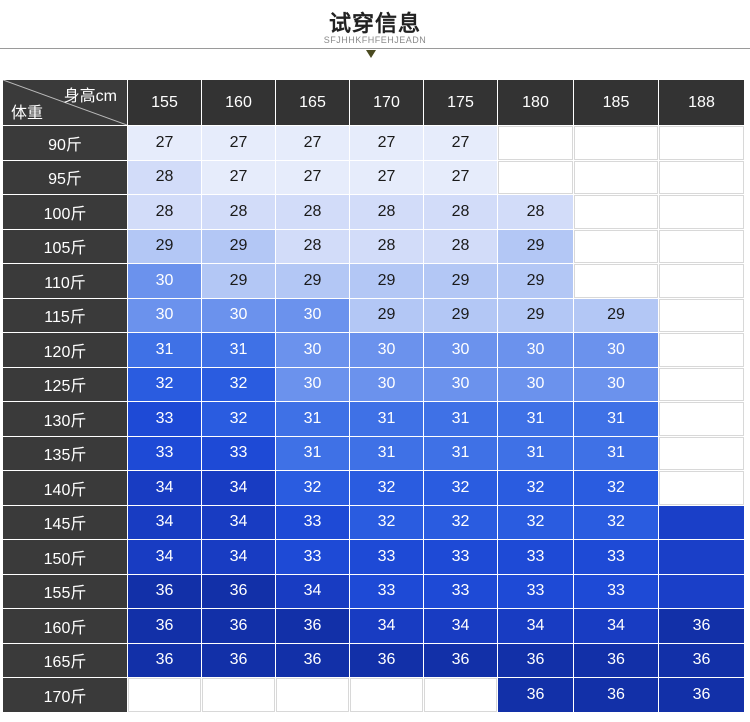 This screenshot has height=722, width=750. What do you see at coordinates (65, 315) in the screenshot?
I see `weight-row-header: 115斤` at bounding box center [65, 315].